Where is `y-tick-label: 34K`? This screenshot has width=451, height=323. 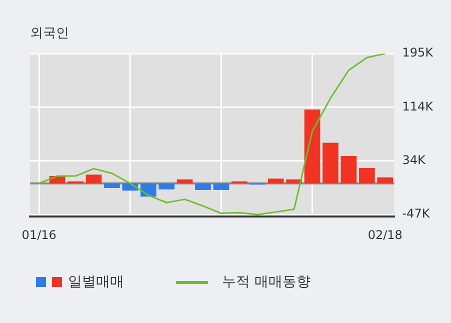 y-tick-label: 34K is located at coordinates (414, 159).